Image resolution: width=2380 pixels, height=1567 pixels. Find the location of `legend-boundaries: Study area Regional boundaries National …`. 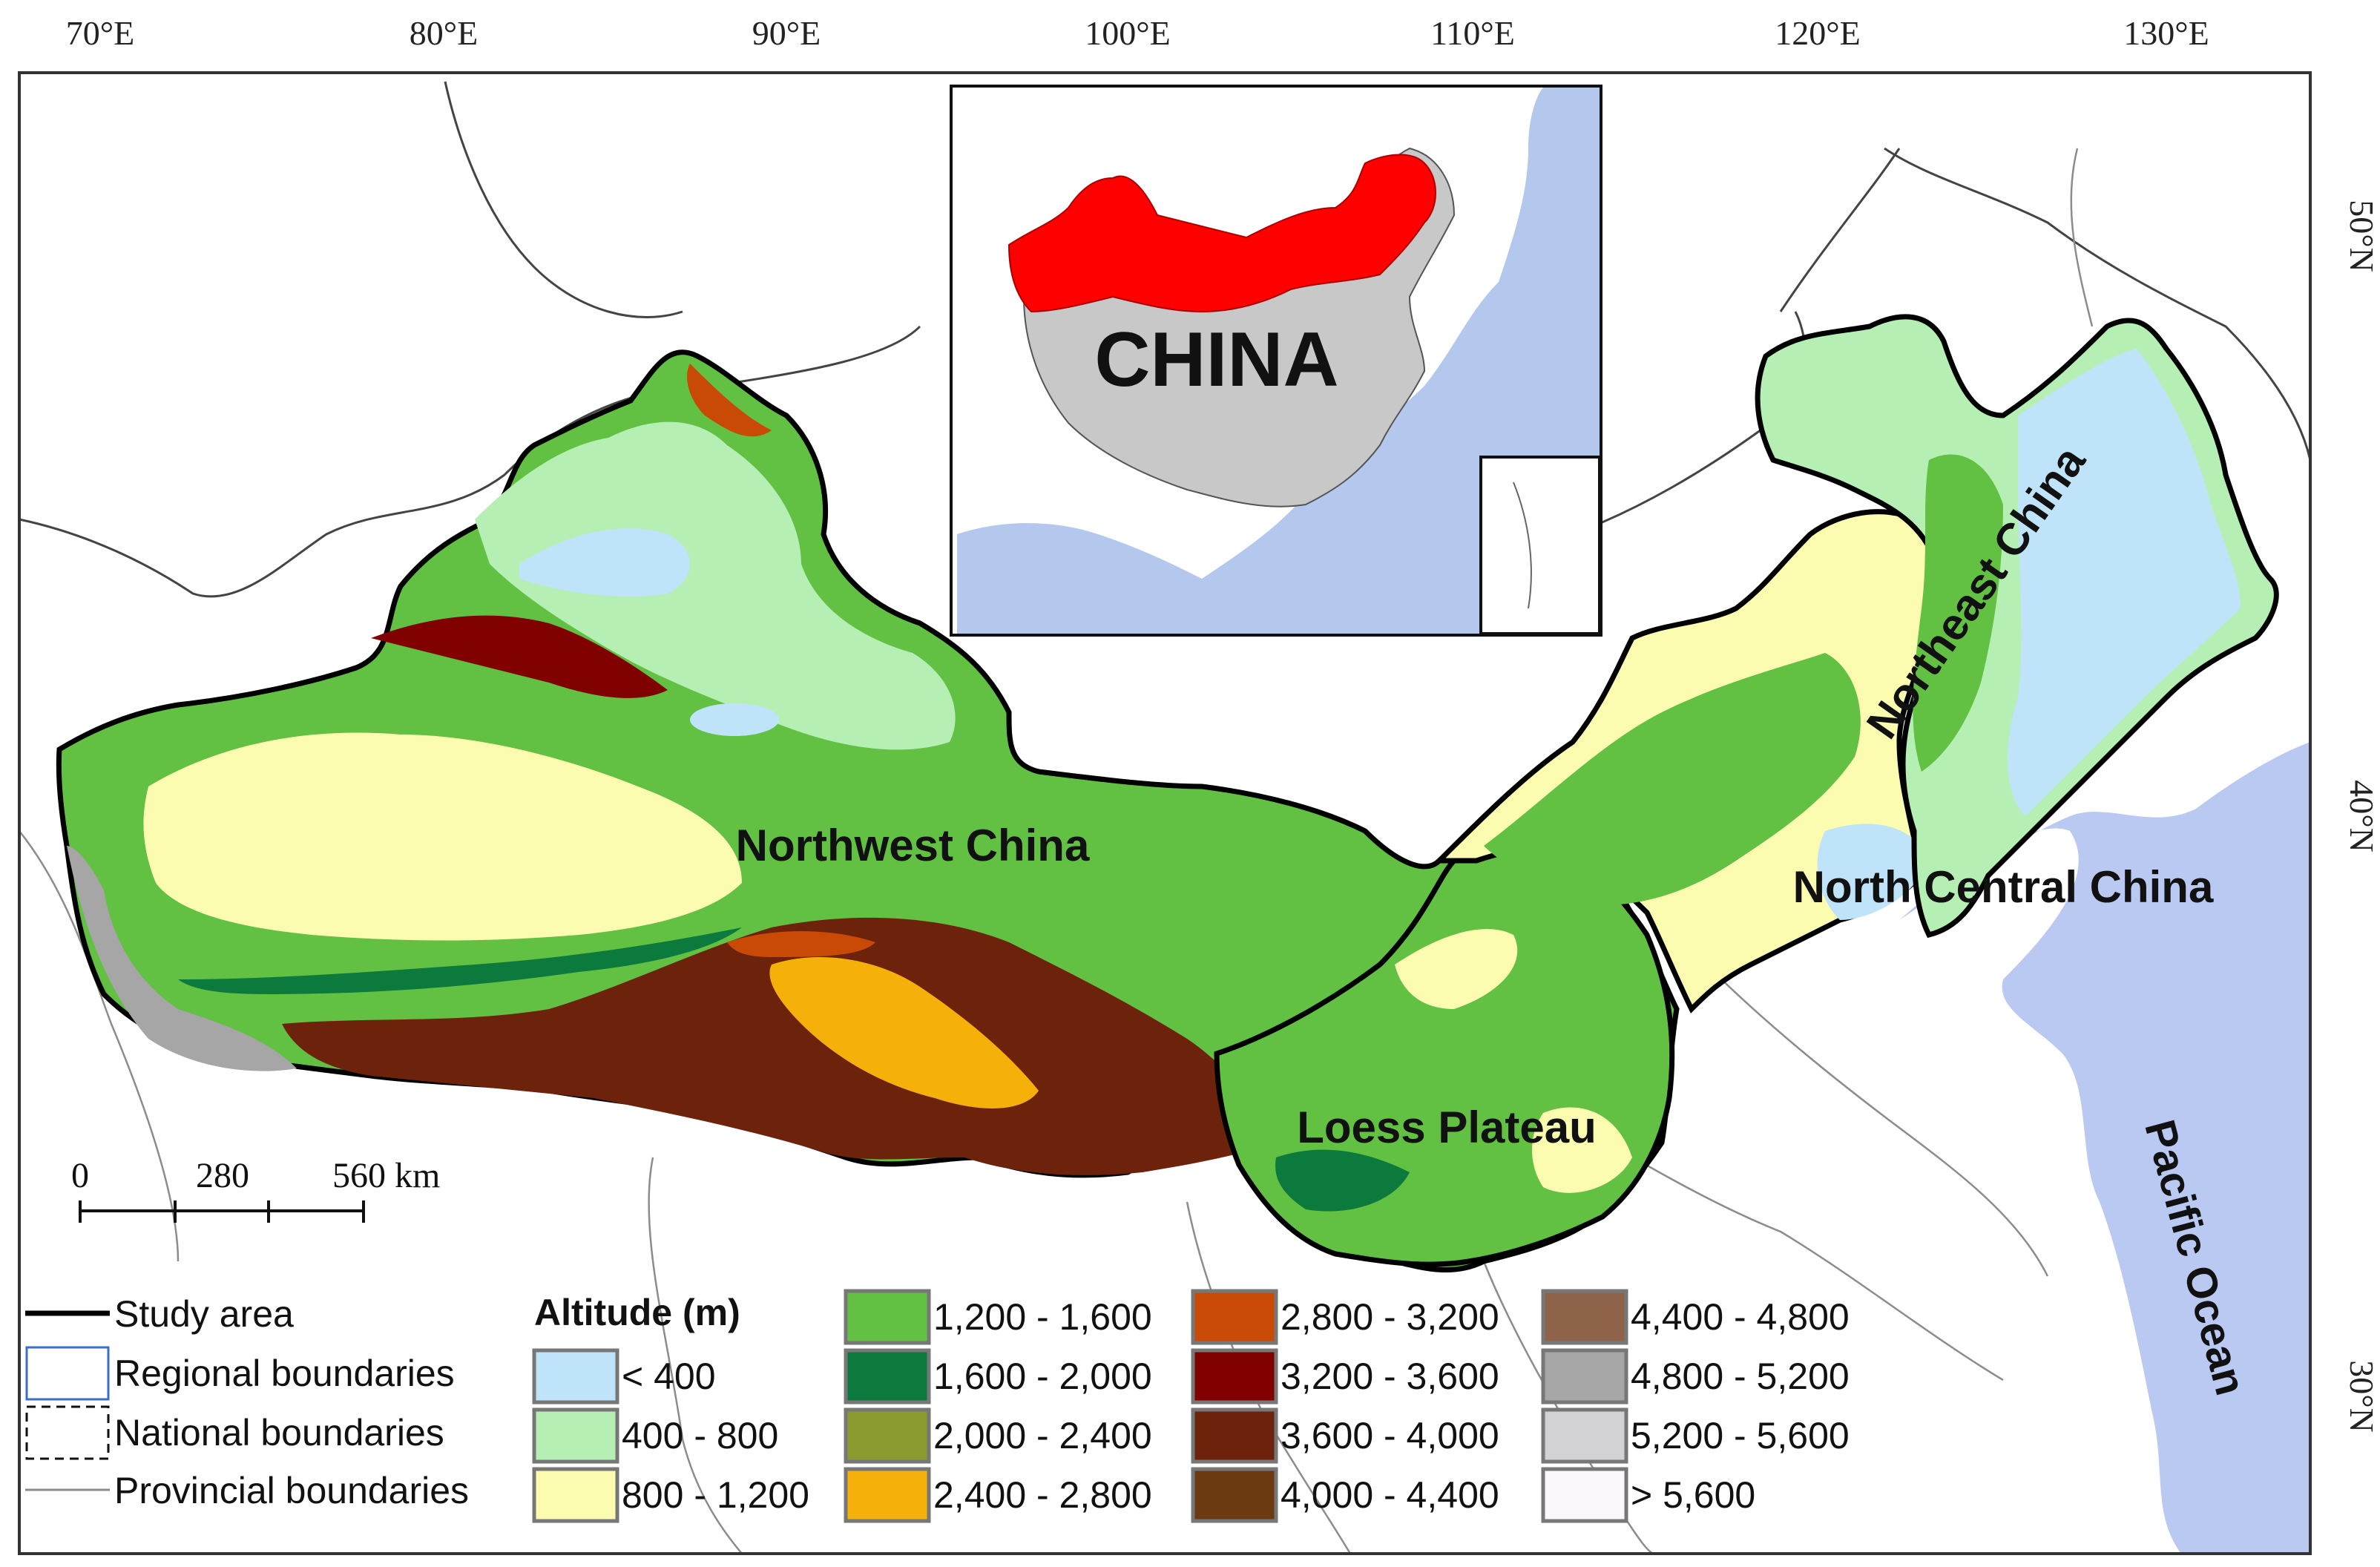

legend-boundaries: Study area Regional boundaries National … is located at coordinates (247, 1402).